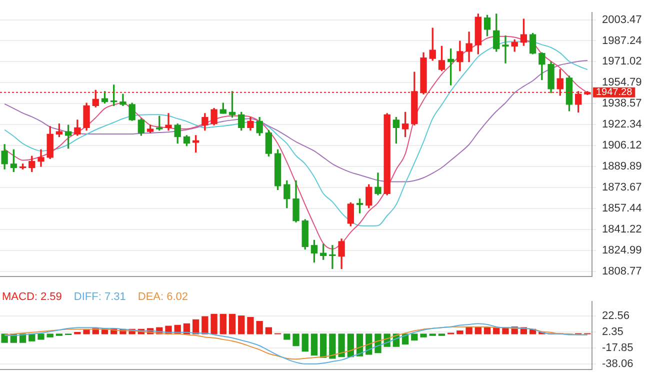 The width and height of the screenshot is (660, 382). I want to click on y-tick-label: 1808.77, so click(622, 272).